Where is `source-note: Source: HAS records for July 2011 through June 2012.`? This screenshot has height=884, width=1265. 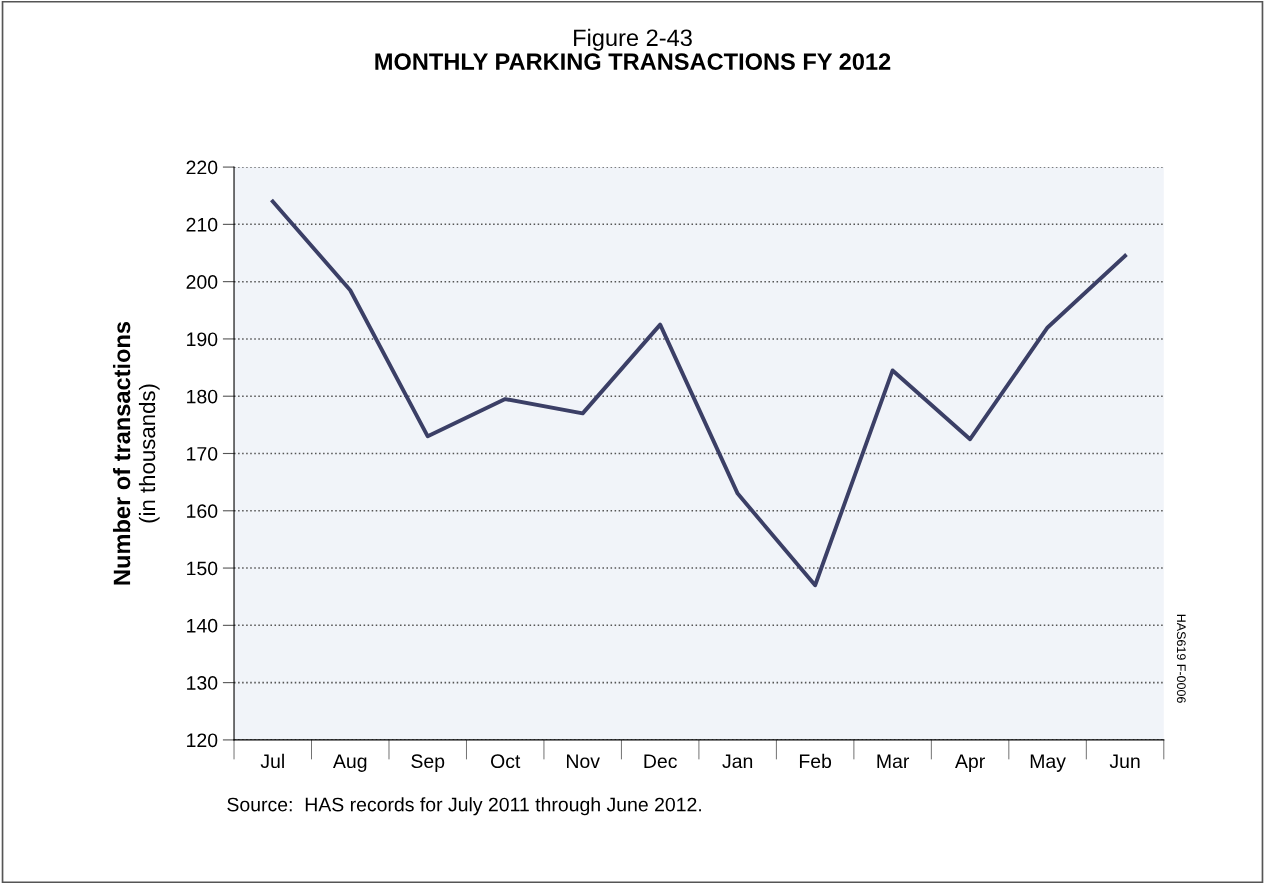
source-note: Source: HAS records for July 2011 through June 2012. is located at coordinates (464, 806).